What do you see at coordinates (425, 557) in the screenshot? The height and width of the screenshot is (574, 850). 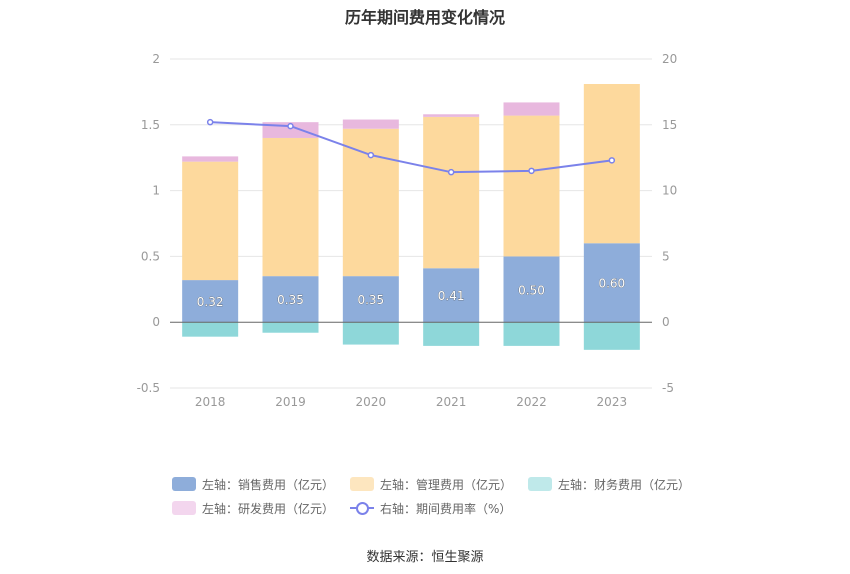 I see `data-source: 数据来源：恒生聚源` at bounding box center [425, 557].